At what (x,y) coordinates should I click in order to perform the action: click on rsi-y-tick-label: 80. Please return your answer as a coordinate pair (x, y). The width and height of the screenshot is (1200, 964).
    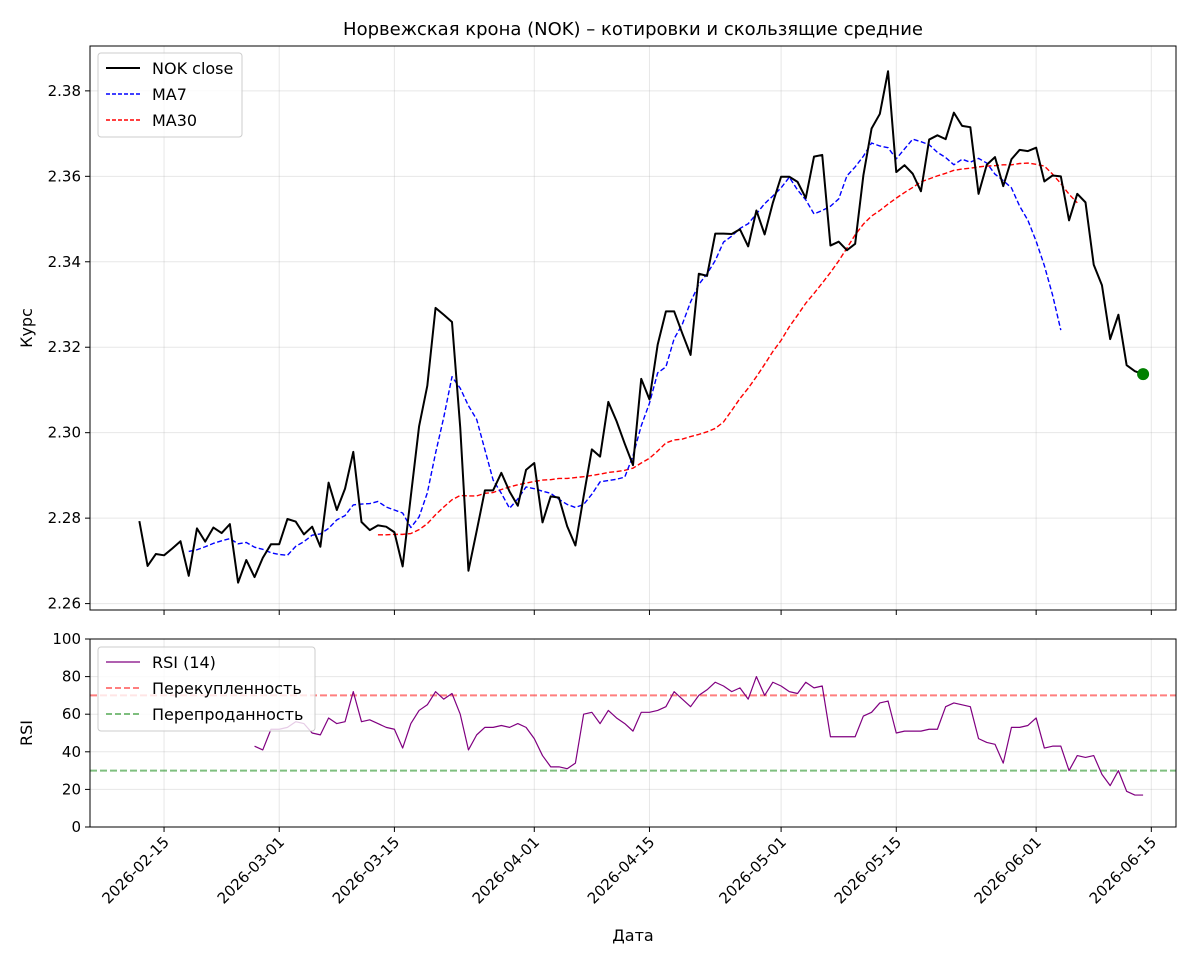
    Looking at the image, I should click on (71, 677).